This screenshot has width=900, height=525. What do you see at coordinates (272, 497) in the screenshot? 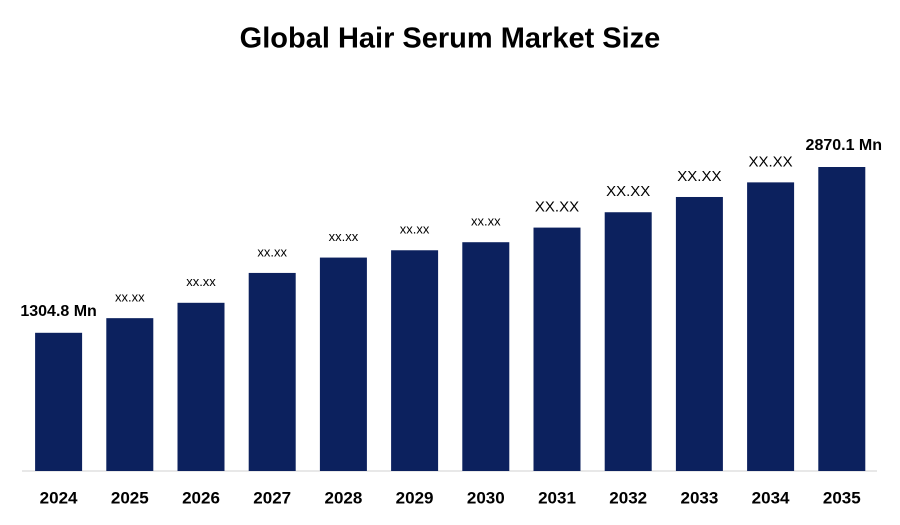
I see `x-tick-label: 2027` at bounding box center [272, 497].